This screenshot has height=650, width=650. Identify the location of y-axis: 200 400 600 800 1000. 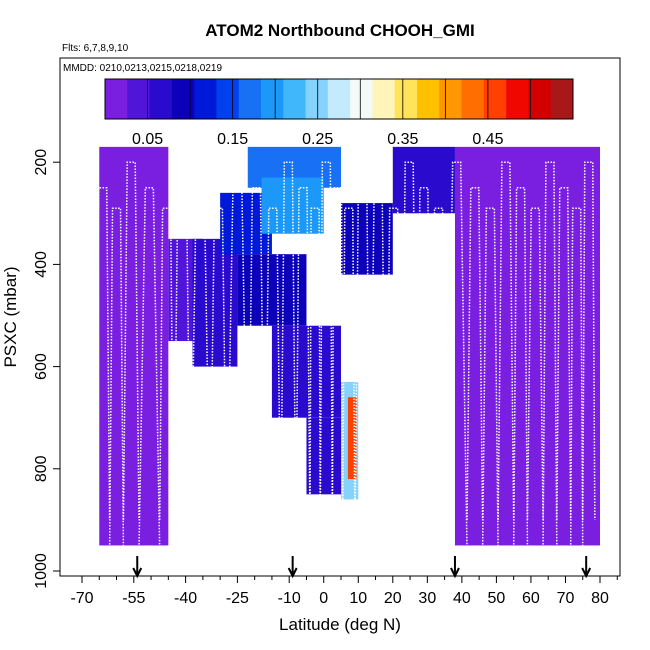
(46, 369).